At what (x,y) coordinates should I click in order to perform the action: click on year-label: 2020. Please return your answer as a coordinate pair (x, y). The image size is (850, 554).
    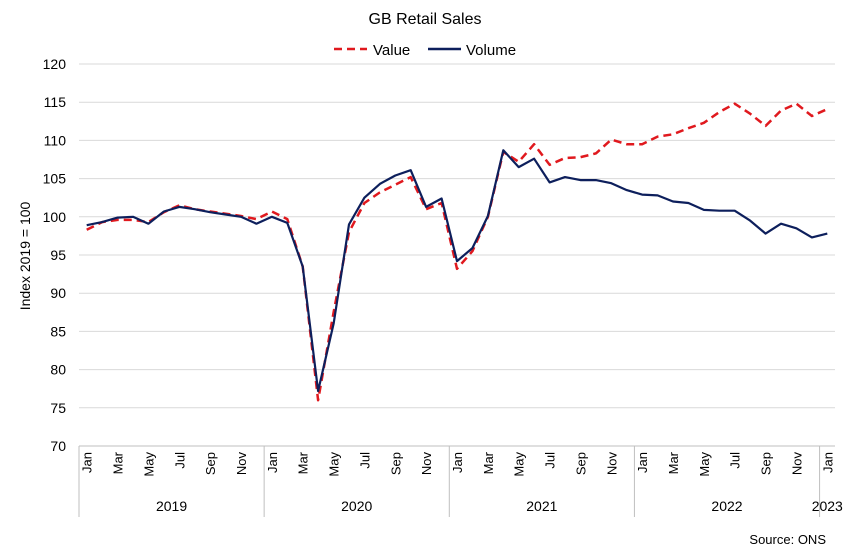
    Looking at the image, I should click on (356, 506).